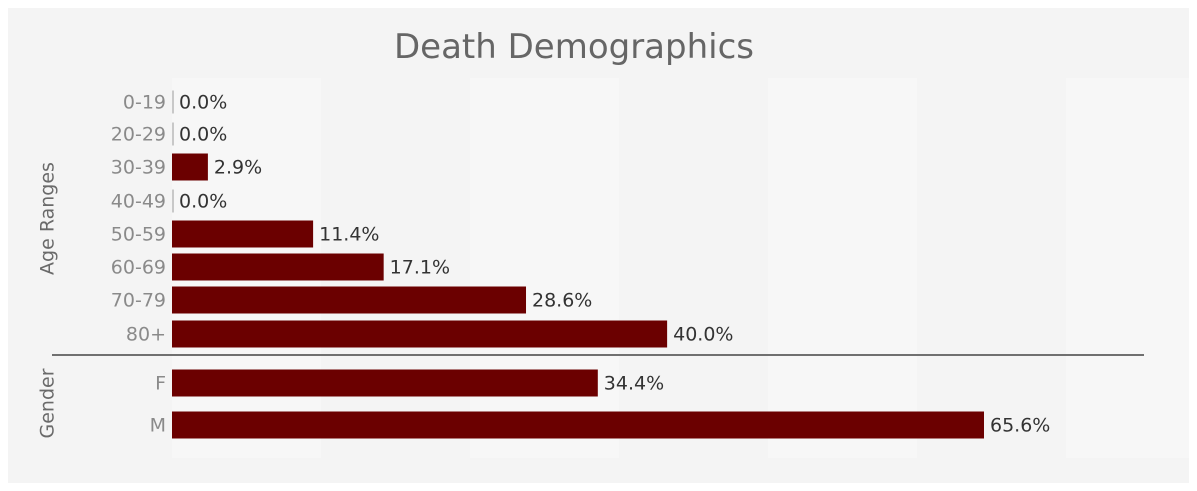 This screenshot has width=1197, height=491. I want to click on value-label: 65.6%, so click(1020, 426).